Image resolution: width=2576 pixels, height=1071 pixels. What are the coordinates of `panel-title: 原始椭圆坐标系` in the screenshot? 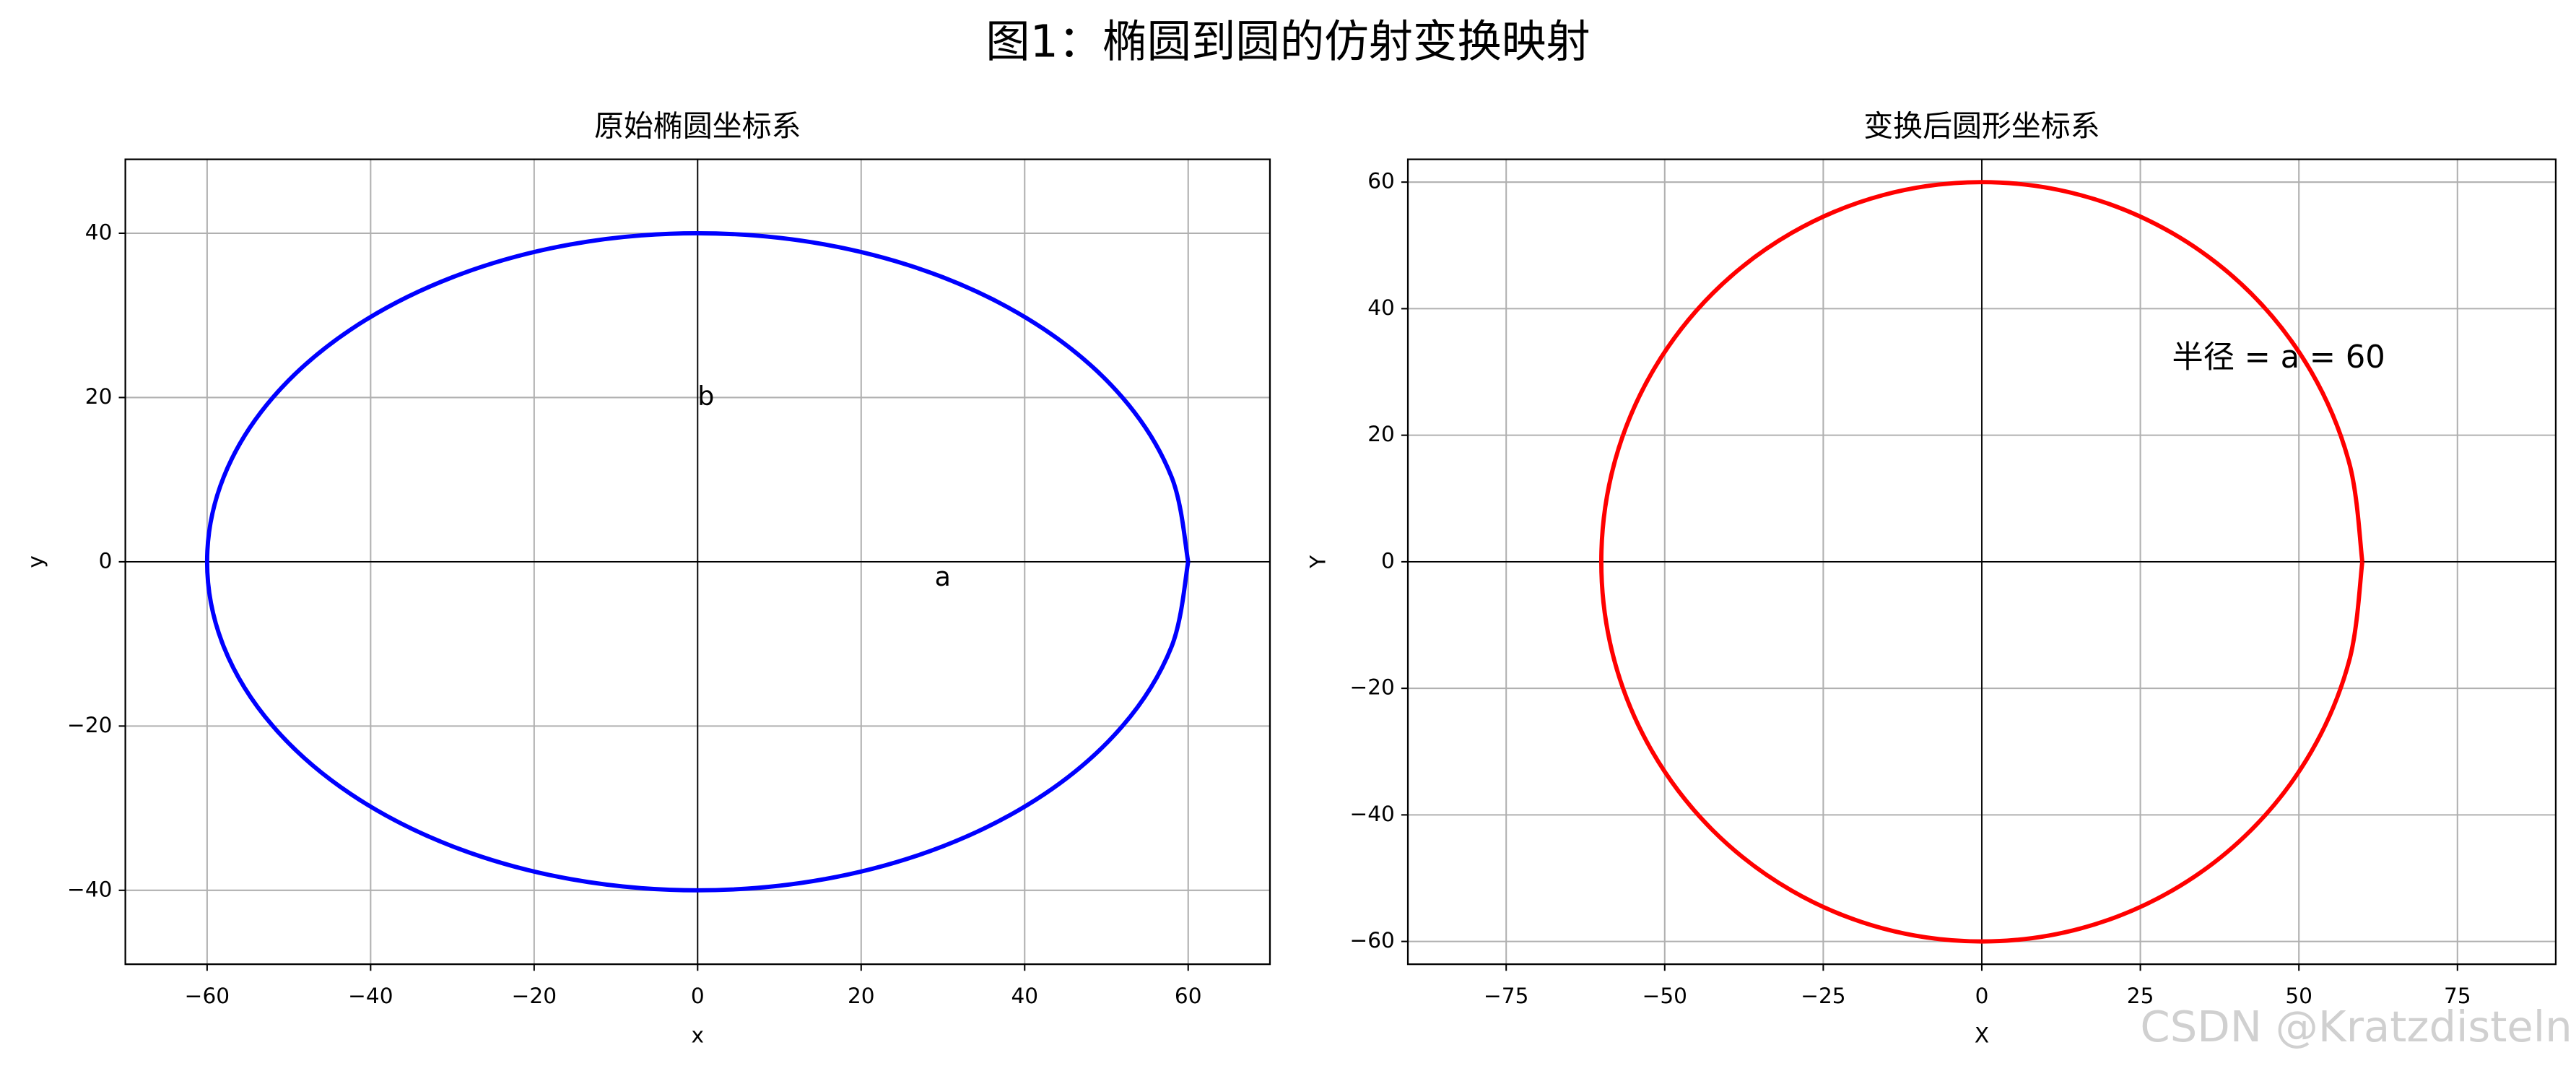 It's located at (697, 125).